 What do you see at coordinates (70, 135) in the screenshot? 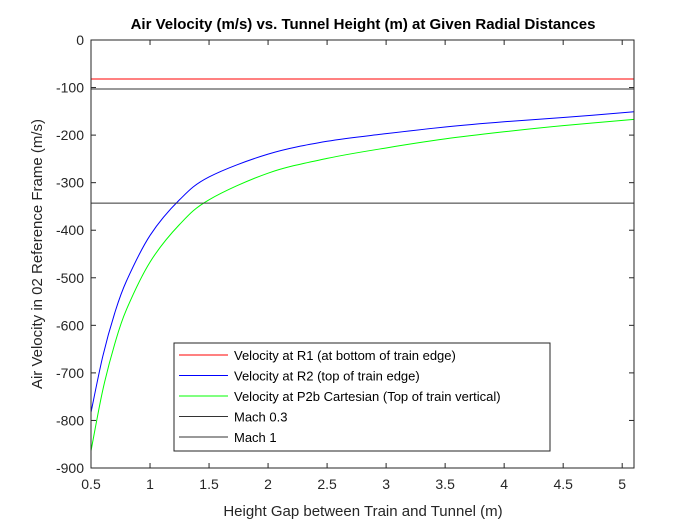
I see `y-tick-label: -200` at bounding box center [70, 135].